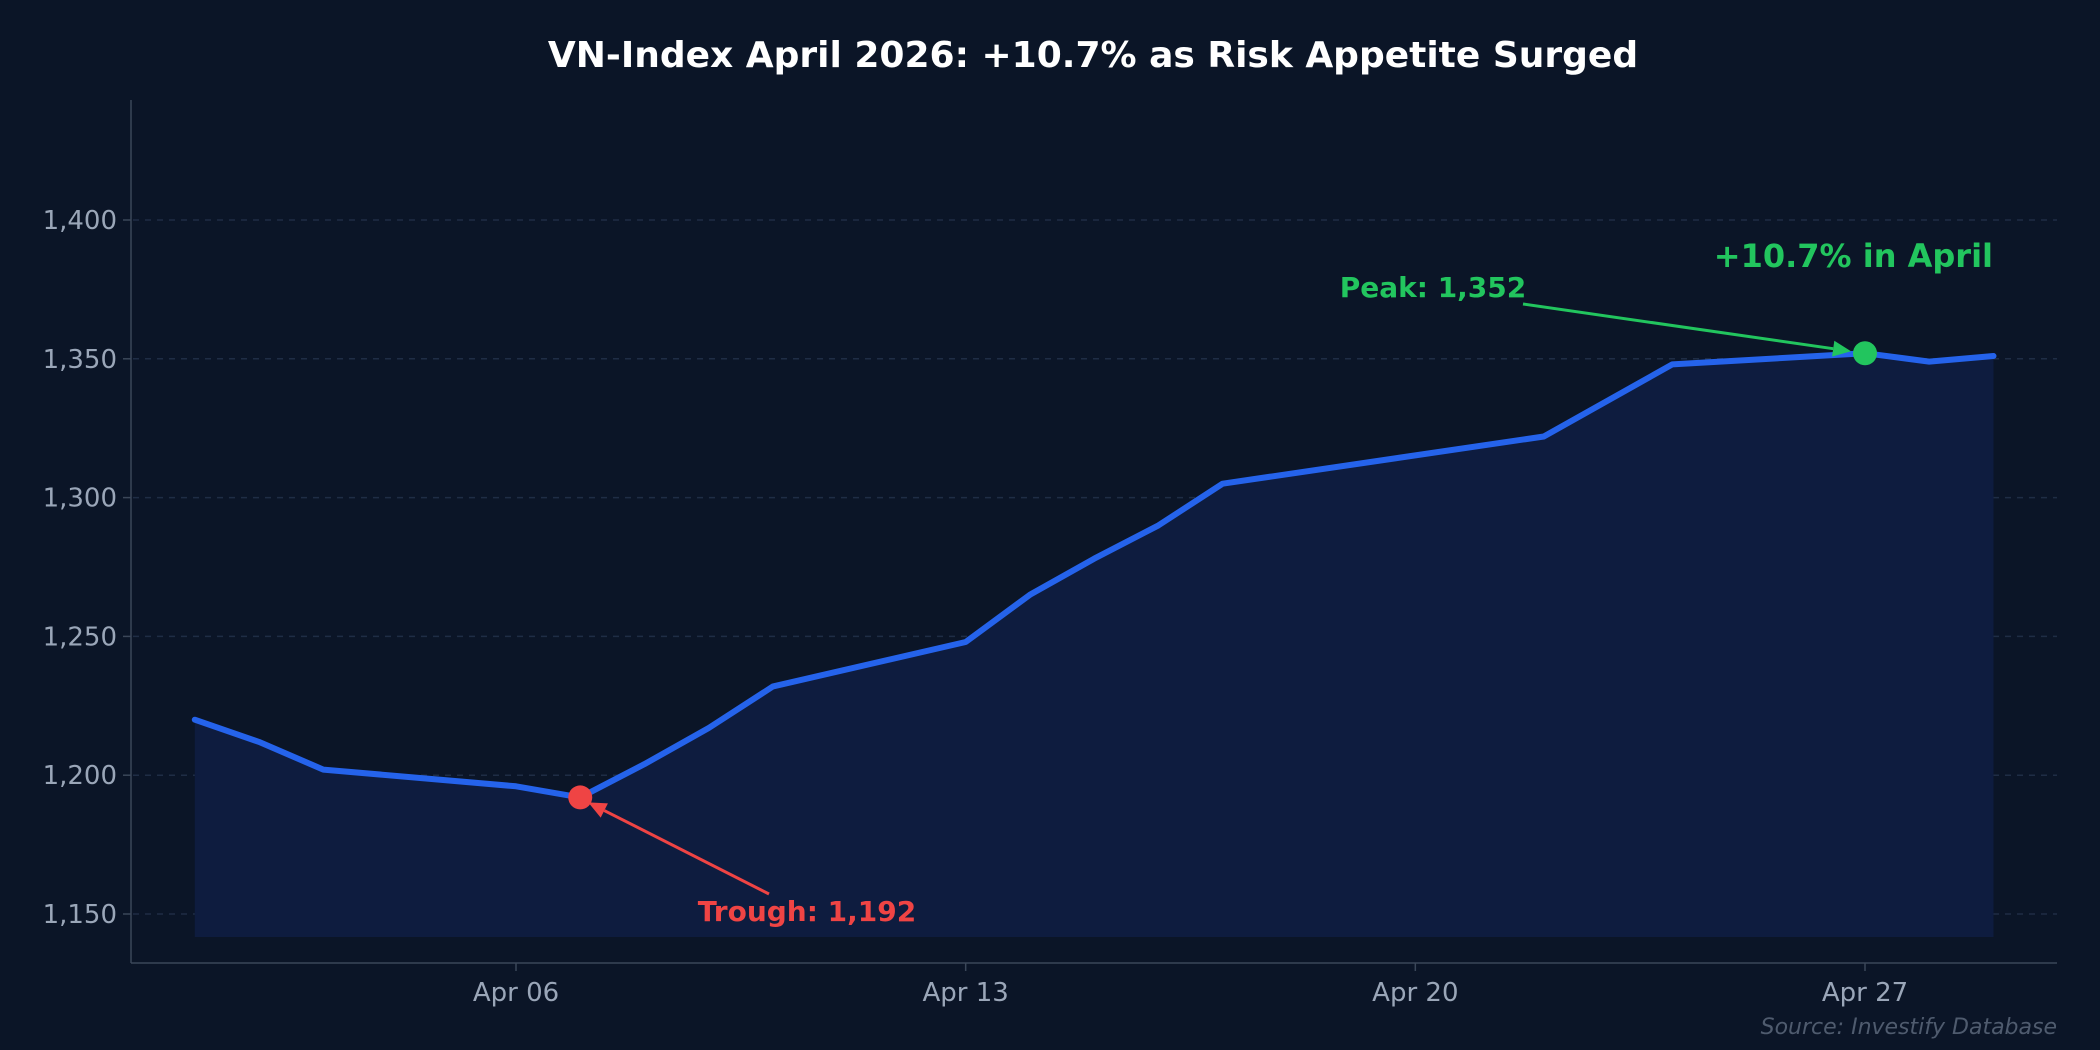 This screenshot has height=1050, width=2100. I want to click on y-tick-label: 1,300, so click(80, 499).